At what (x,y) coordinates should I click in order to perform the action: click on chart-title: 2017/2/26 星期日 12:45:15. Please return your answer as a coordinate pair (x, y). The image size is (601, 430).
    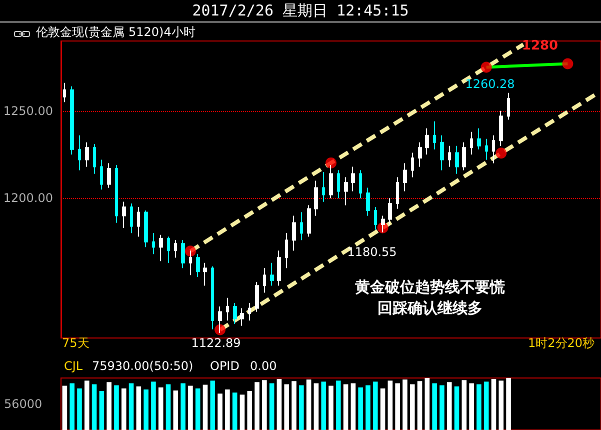
    Looking at the image, I should click on (300, 11).